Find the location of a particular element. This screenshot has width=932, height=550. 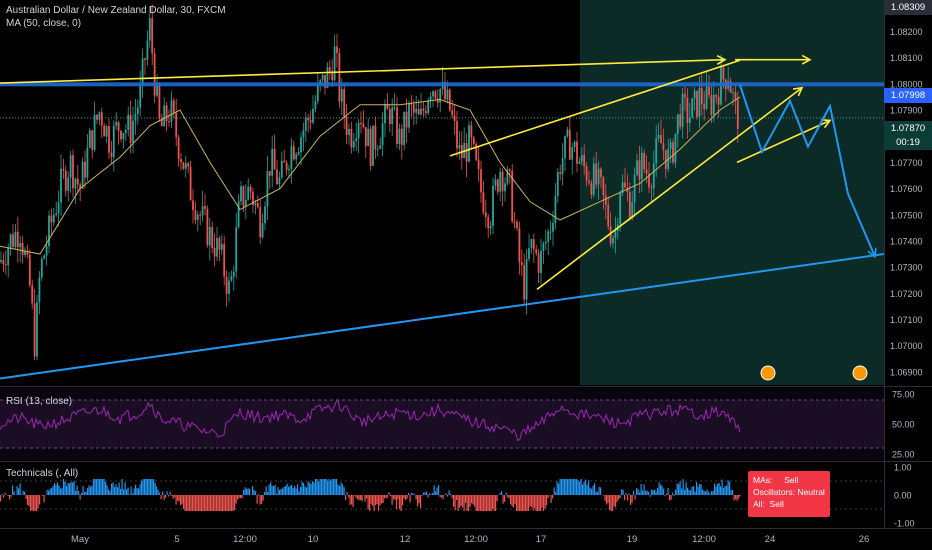

technicals-label: Technicals (, All) is located at coordinates (42, 473).